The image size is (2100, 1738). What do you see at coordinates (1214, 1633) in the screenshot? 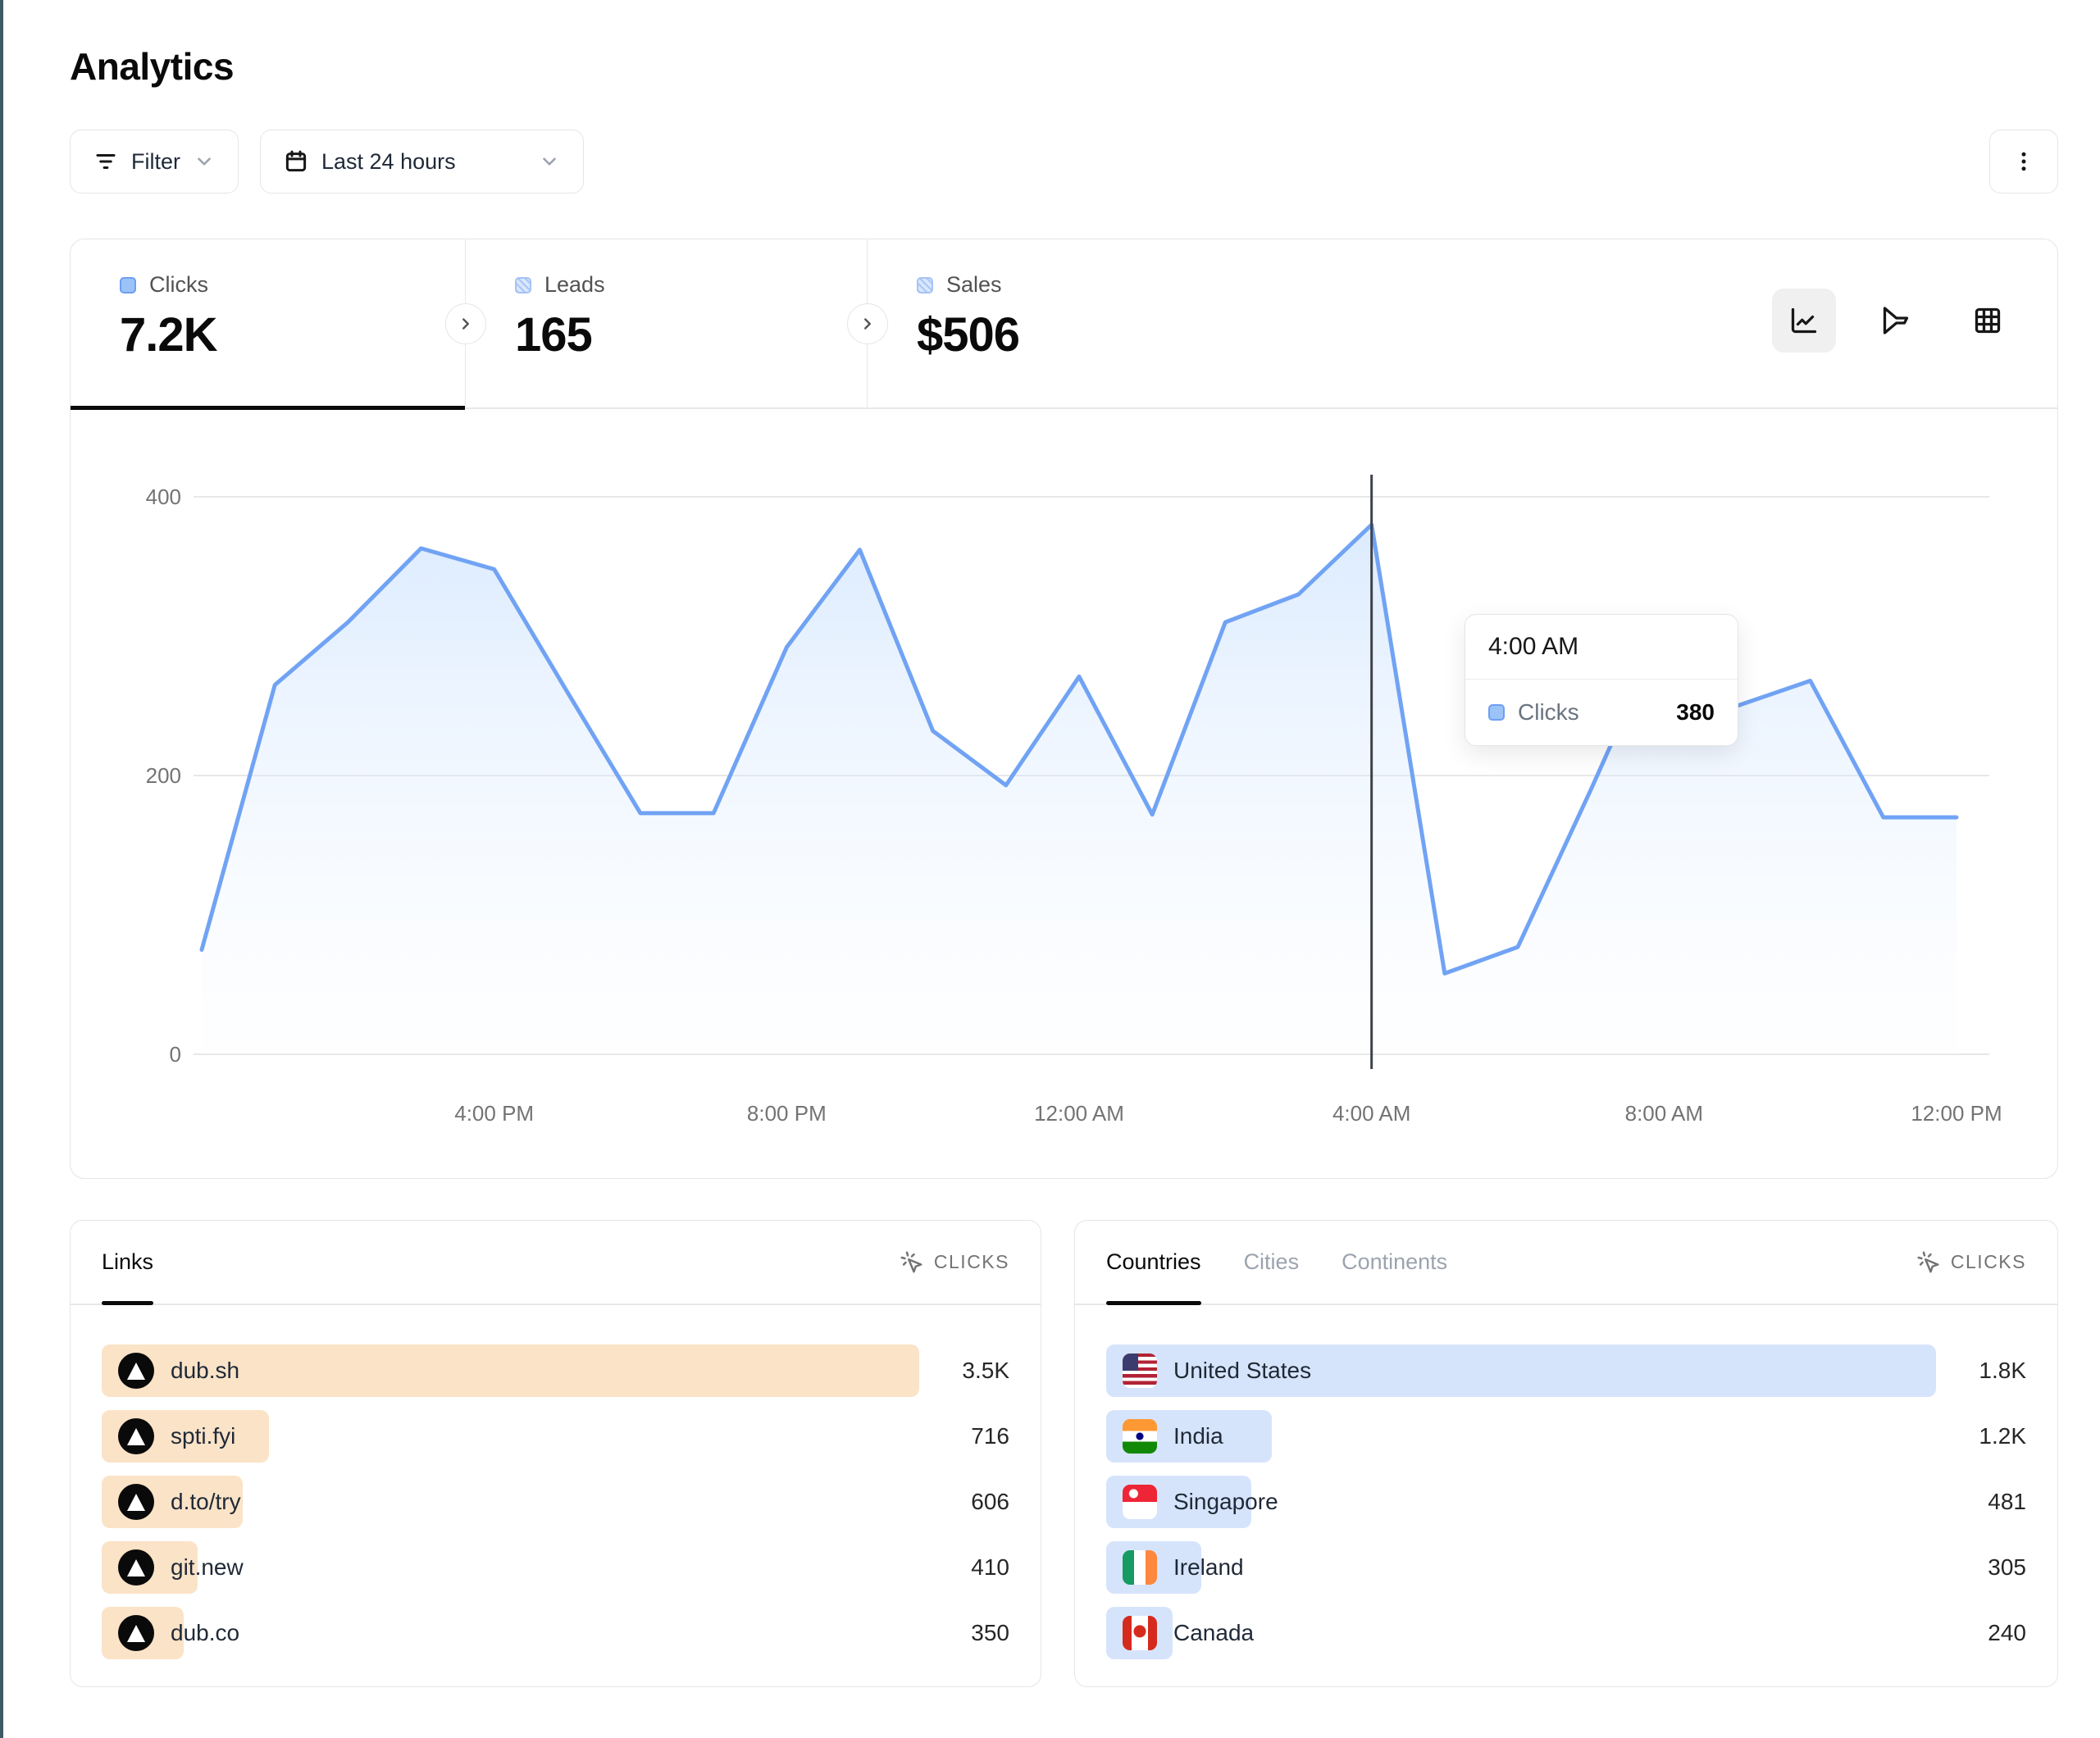
I see `country-label: Canada` at bounding box center [1214, 1633].